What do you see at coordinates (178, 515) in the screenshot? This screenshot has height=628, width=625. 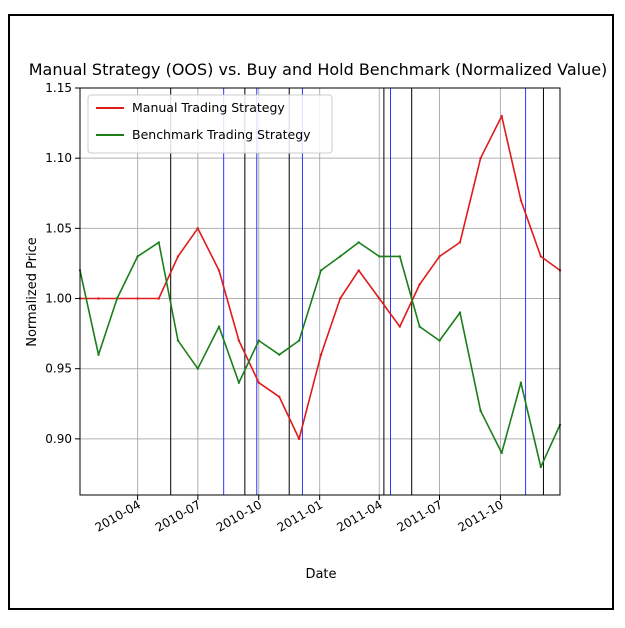 I see `x-tick-label: 2010-07` at bounding box center [178, 515].